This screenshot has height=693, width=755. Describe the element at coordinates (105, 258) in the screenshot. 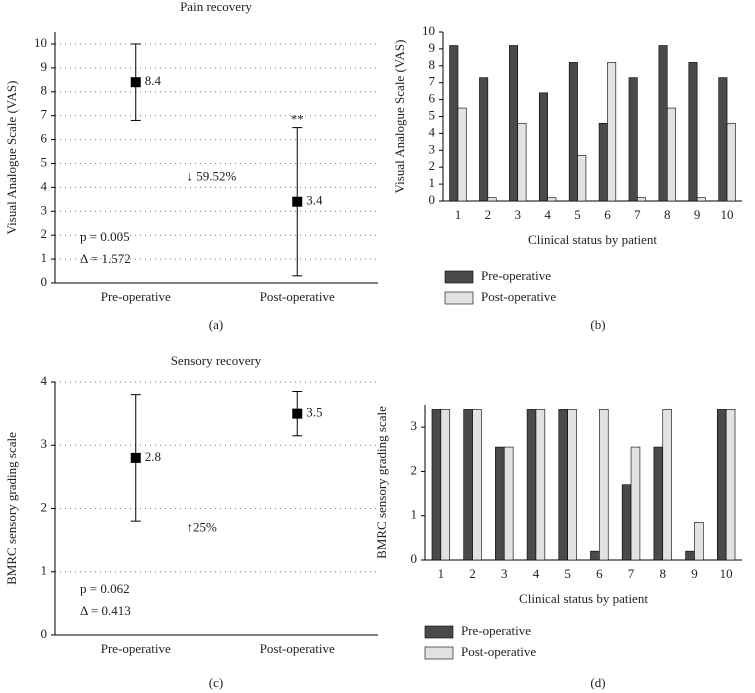

I see `stats: Δ = 1.572` at that location.